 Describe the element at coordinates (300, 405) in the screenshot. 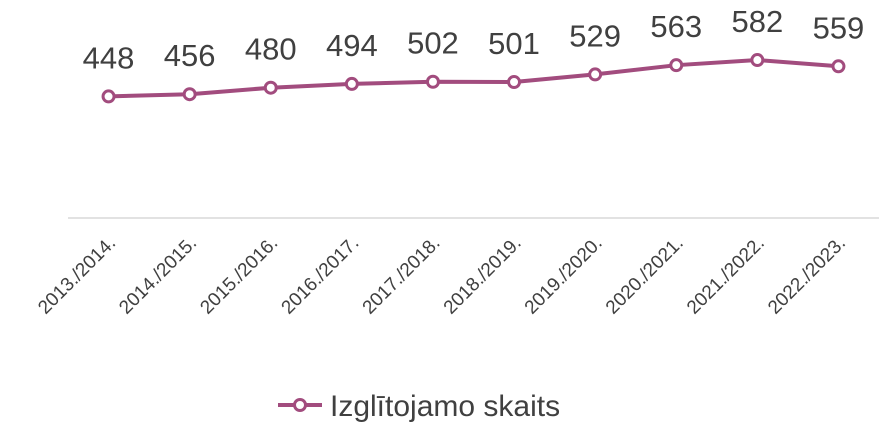

I see `legend-marker` at that location.